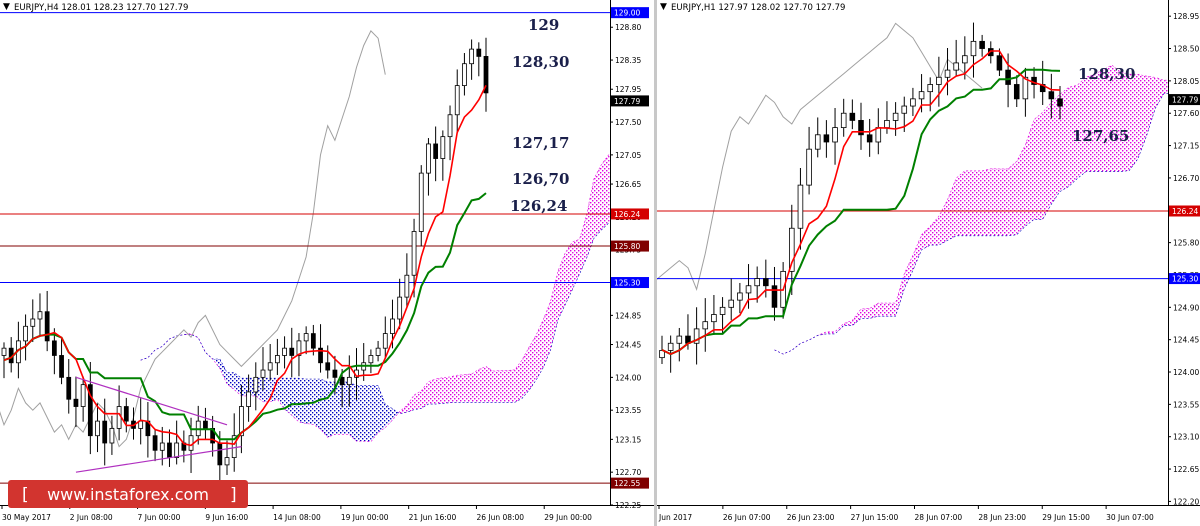 The width and height of the screenshot is (1200, 526). I want to click on time-axis-label: 19 Jun 00:00, so click(365, 517).